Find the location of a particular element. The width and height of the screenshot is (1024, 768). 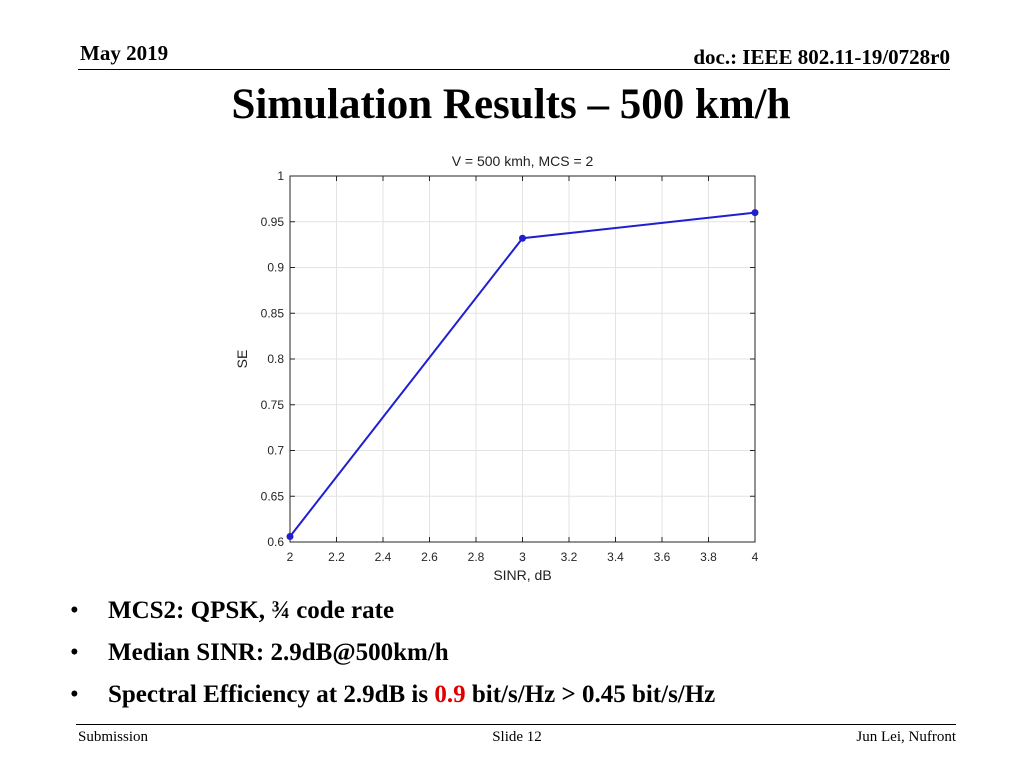

slide-title-text: Simulation Results – 500 km/h is located at coordinates (511, 104).